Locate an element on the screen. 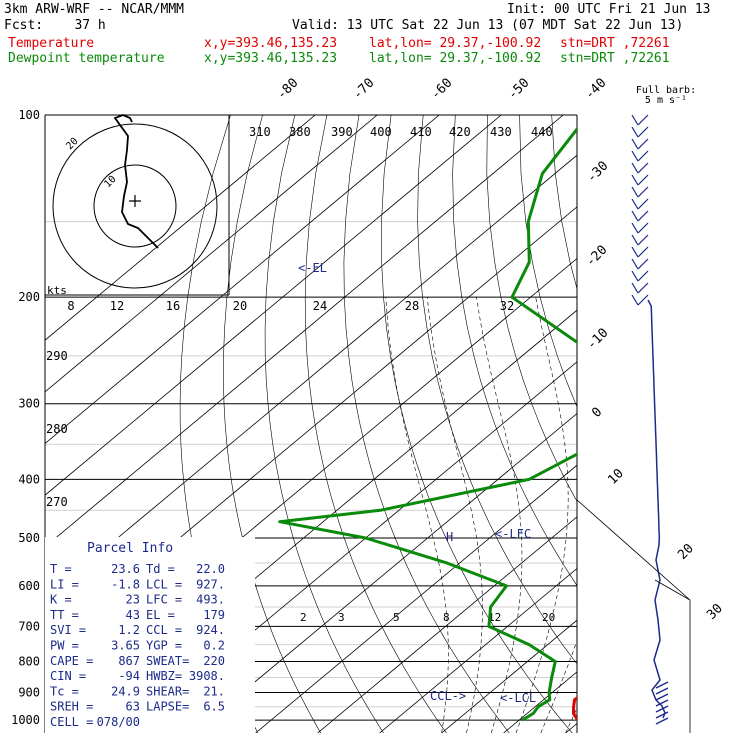 The image size is (740, 740). pressure-label: 100 is located at coordinates (29, 115).